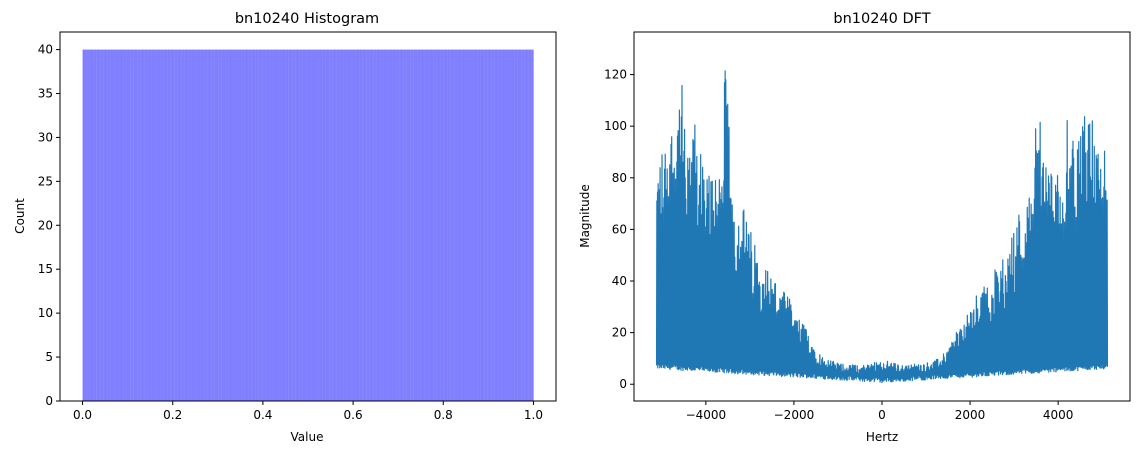  What do you see at coordinates (443, 415) in the screenshot?
I see `histogram-x-tick-label: 0.8` at bounding box center [443, 415].